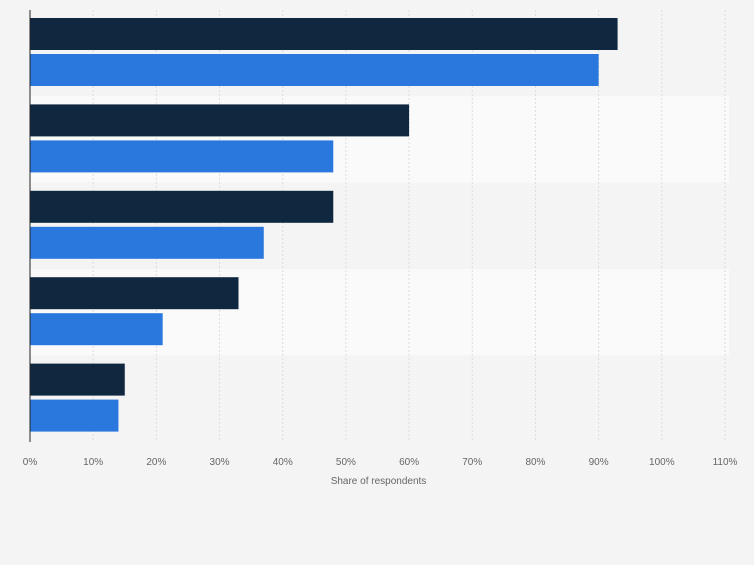  What do you see at coordinates (535, 462) in the screenshot?
I see `x-tick-label: 80%` at bounding box center [535, 462].